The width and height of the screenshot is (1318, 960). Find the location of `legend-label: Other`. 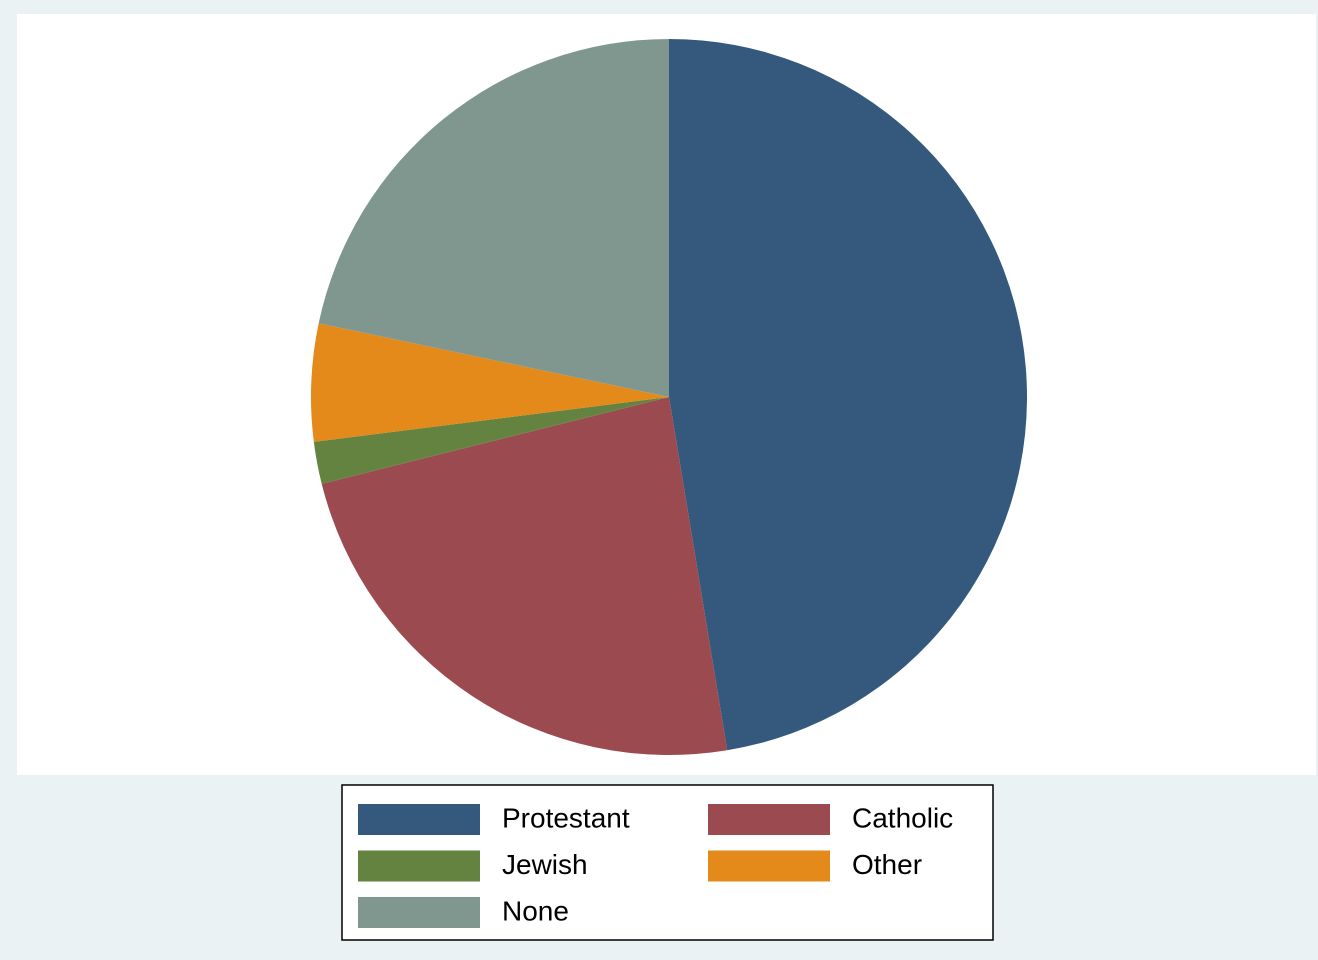

legend-label: Other is located at coordinates (887, 864).